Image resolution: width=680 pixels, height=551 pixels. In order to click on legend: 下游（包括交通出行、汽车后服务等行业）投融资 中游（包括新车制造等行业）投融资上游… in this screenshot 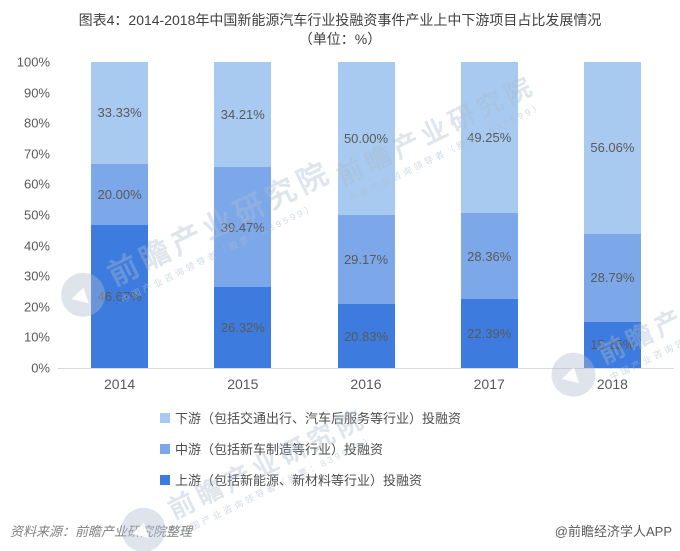, I will do `click(420, 448)`.